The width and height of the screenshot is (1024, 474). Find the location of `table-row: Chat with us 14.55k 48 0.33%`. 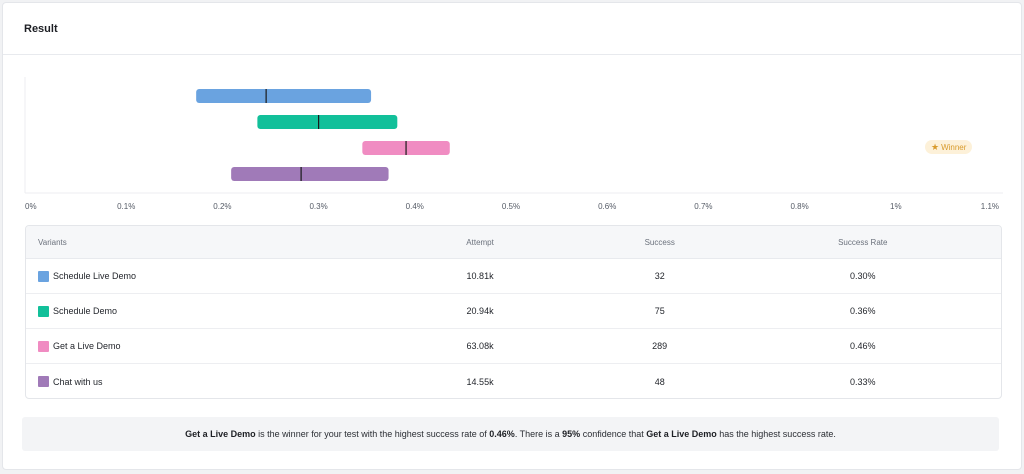

table-row: Chat with us 14.55k 48 0.33% is located at coordinates (513, 381).